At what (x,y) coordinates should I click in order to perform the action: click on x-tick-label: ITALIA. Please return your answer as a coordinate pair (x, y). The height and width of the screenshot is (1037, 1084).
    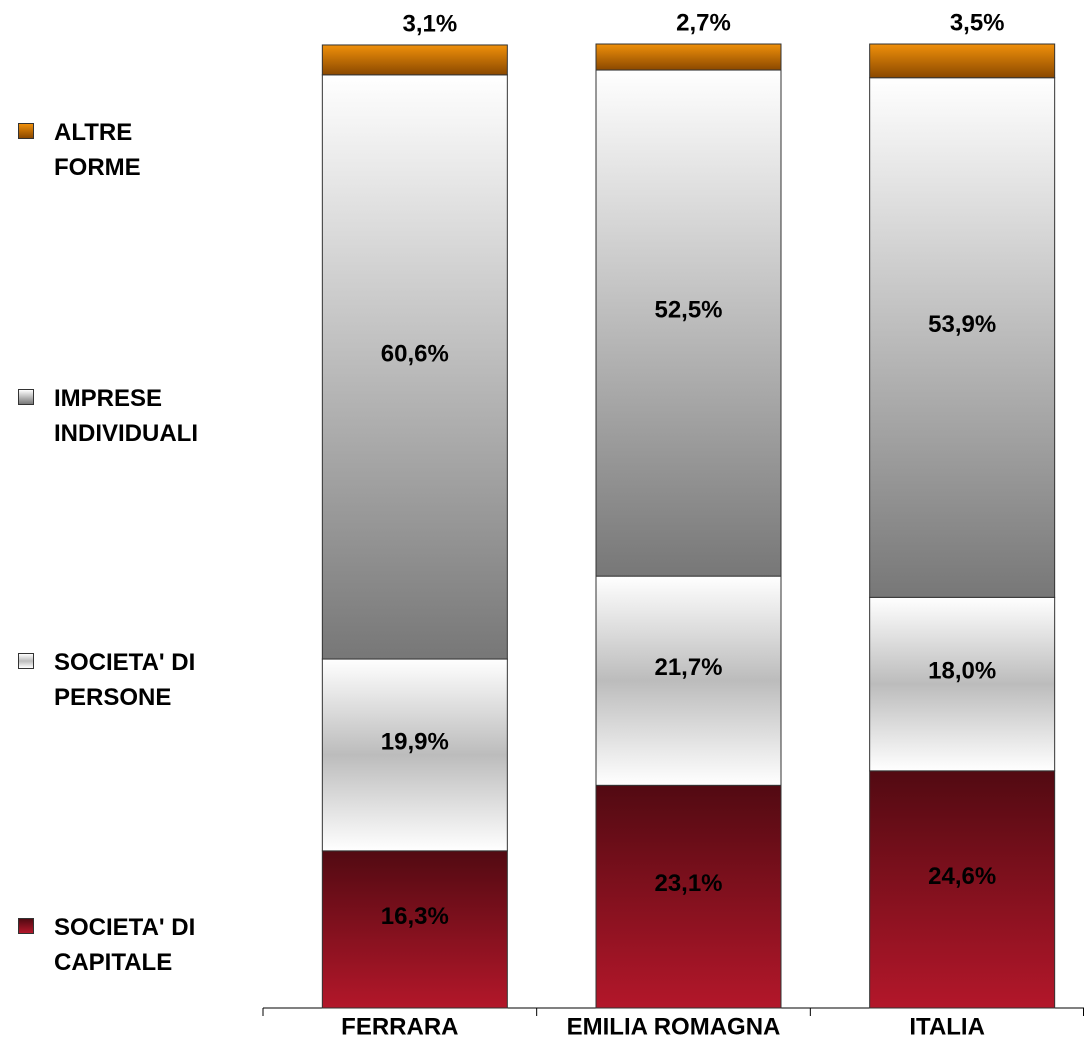
    Looking at the image, I should click on (947, 1025).